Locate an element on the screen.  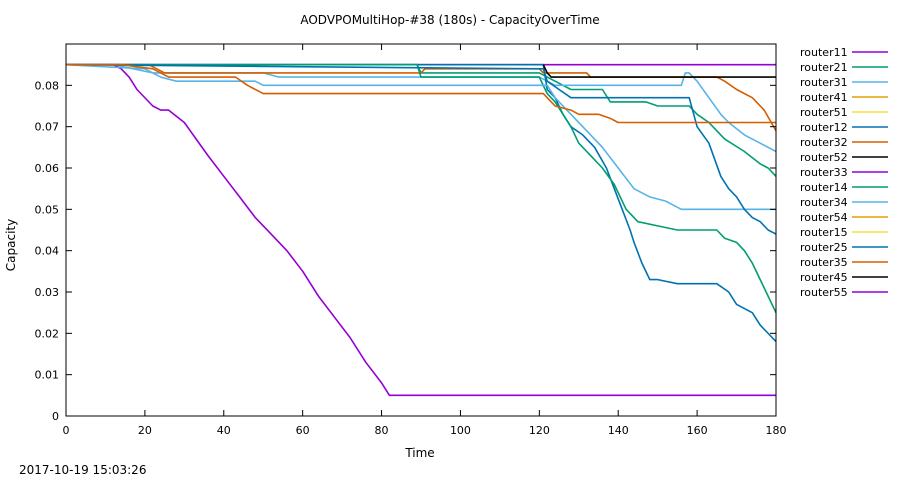
y-tick-label: 0.03 is located at coordinates (47, 292).